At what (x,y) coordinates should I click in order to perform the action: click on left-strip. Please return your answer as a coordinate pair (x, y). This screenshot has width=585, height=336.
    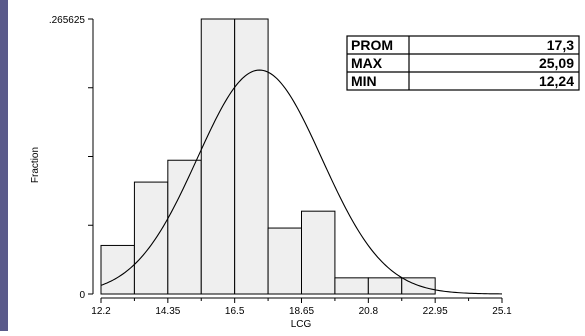
    Looking at the image, I should click on (4, 165).